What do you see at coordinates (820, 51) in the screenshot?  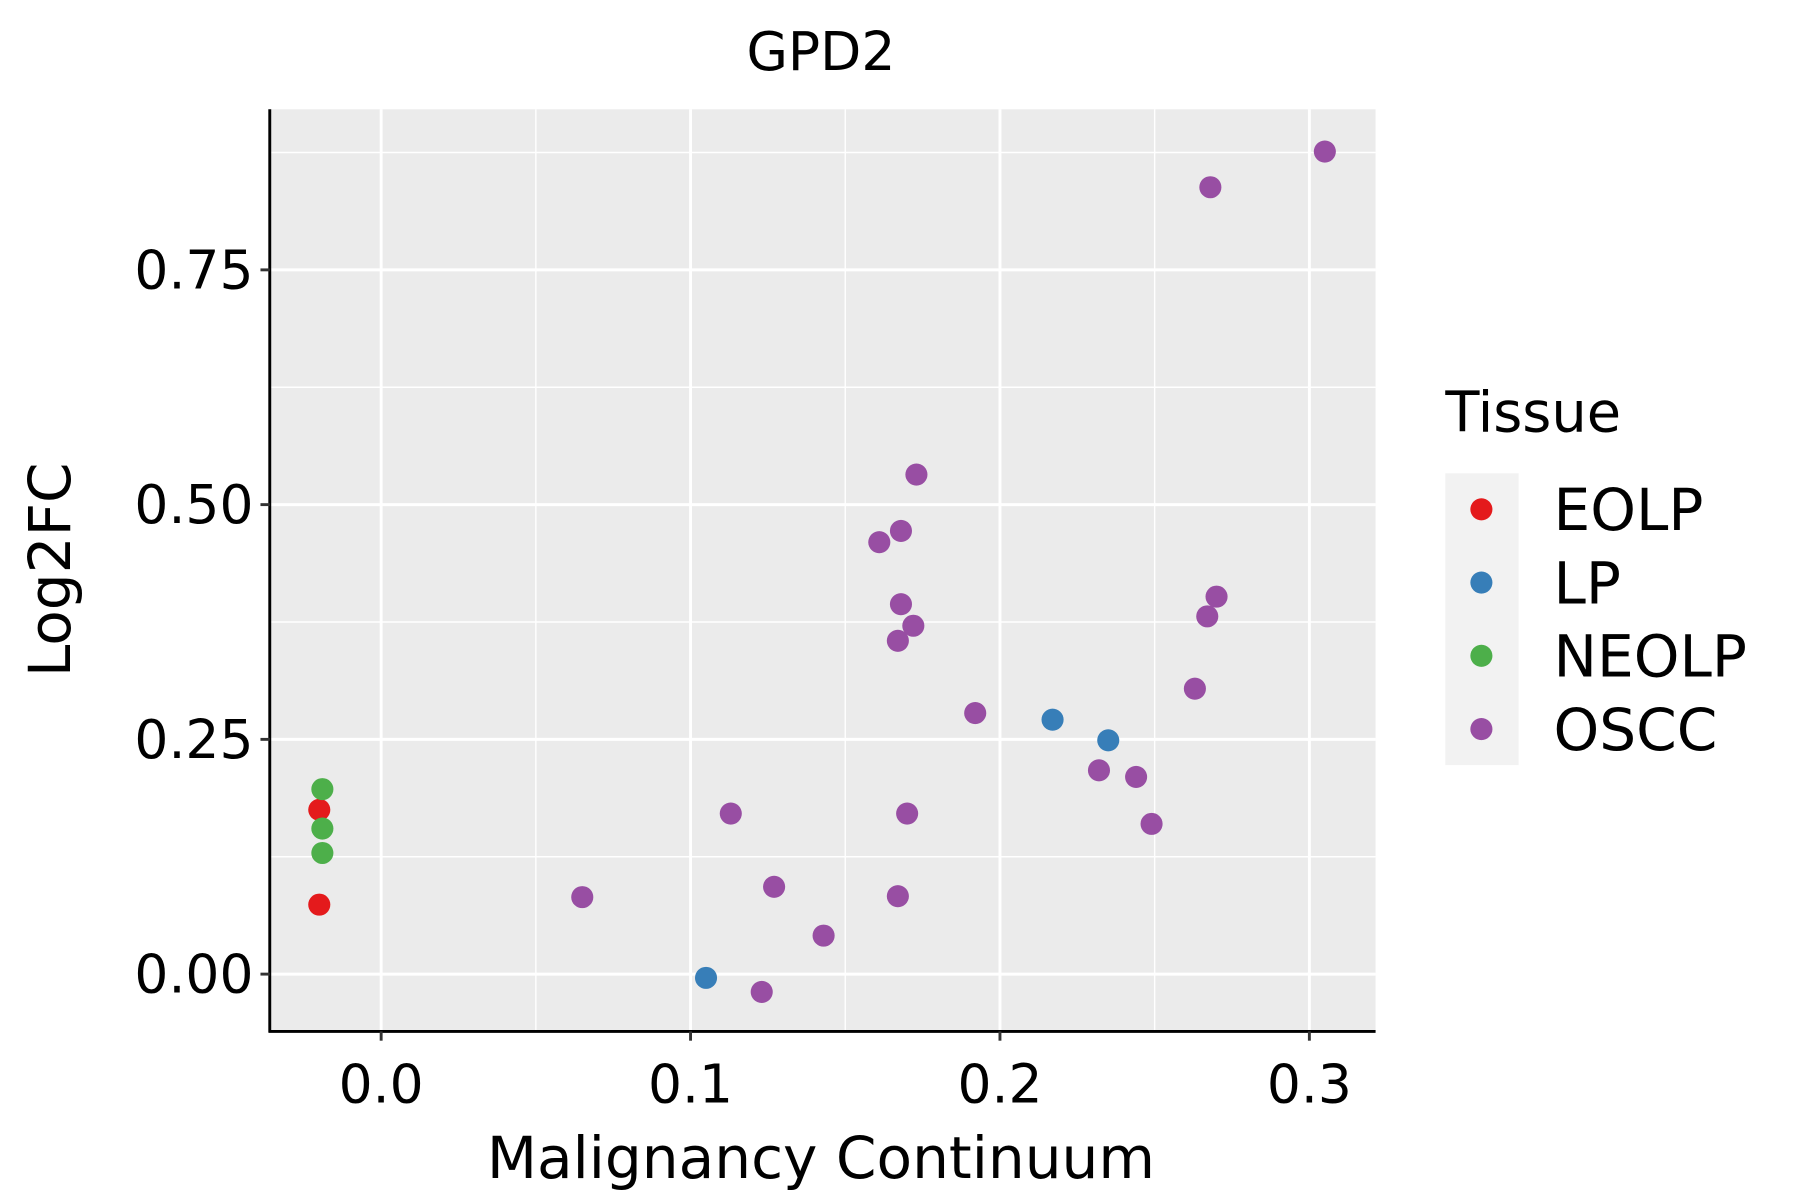 I see `chart-title: GPD2` at bounding box center [820, 51].